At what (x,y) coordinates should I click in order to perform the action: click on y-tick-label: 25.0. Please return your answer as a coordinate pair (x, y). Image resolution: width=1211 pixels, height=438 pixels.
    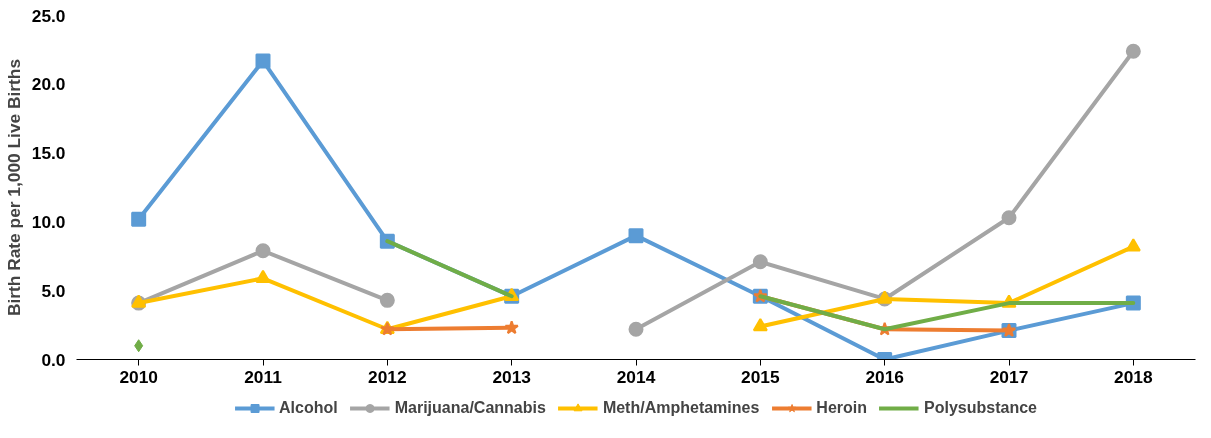
    Looking at the image, I should click on (48, 15).